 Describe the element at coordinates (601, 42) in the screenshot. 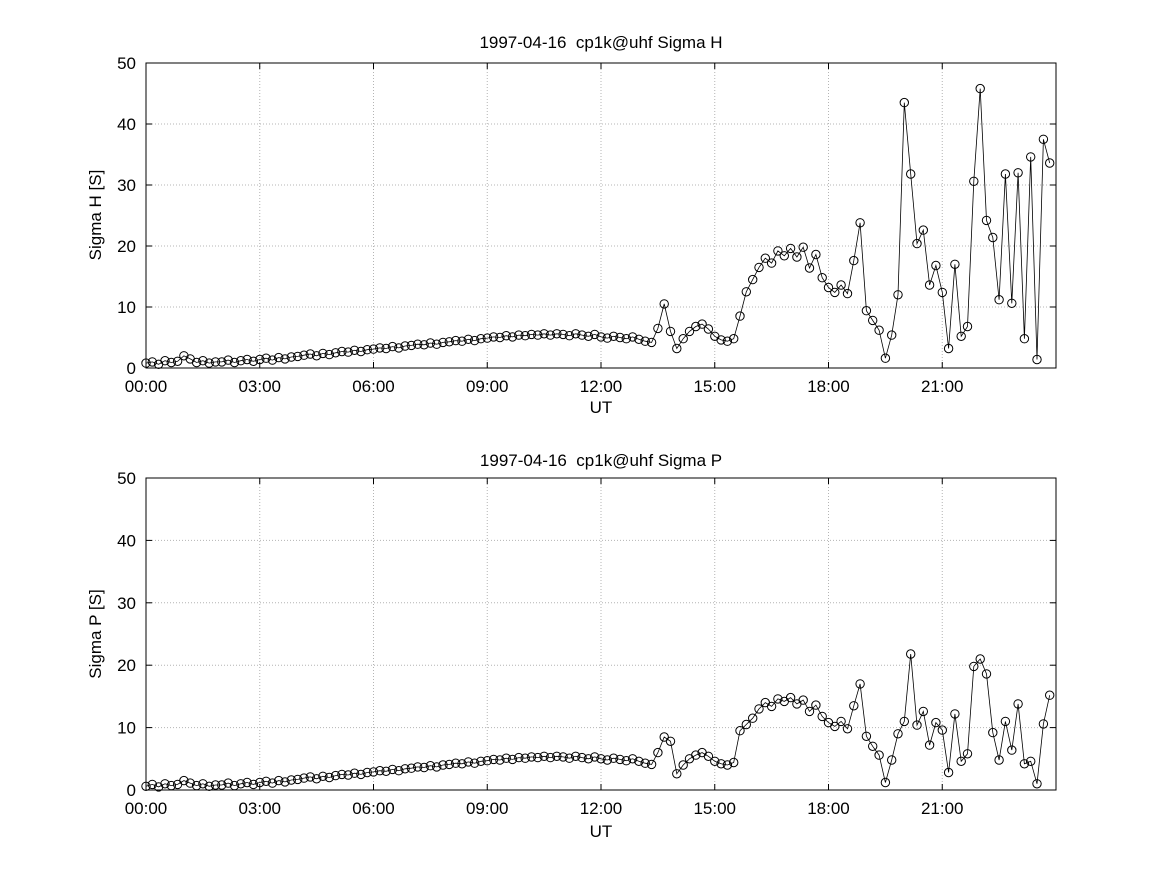

I see `sigma-h-title: 1997-04-16 cp1k@uhf Sigma H` at that location.